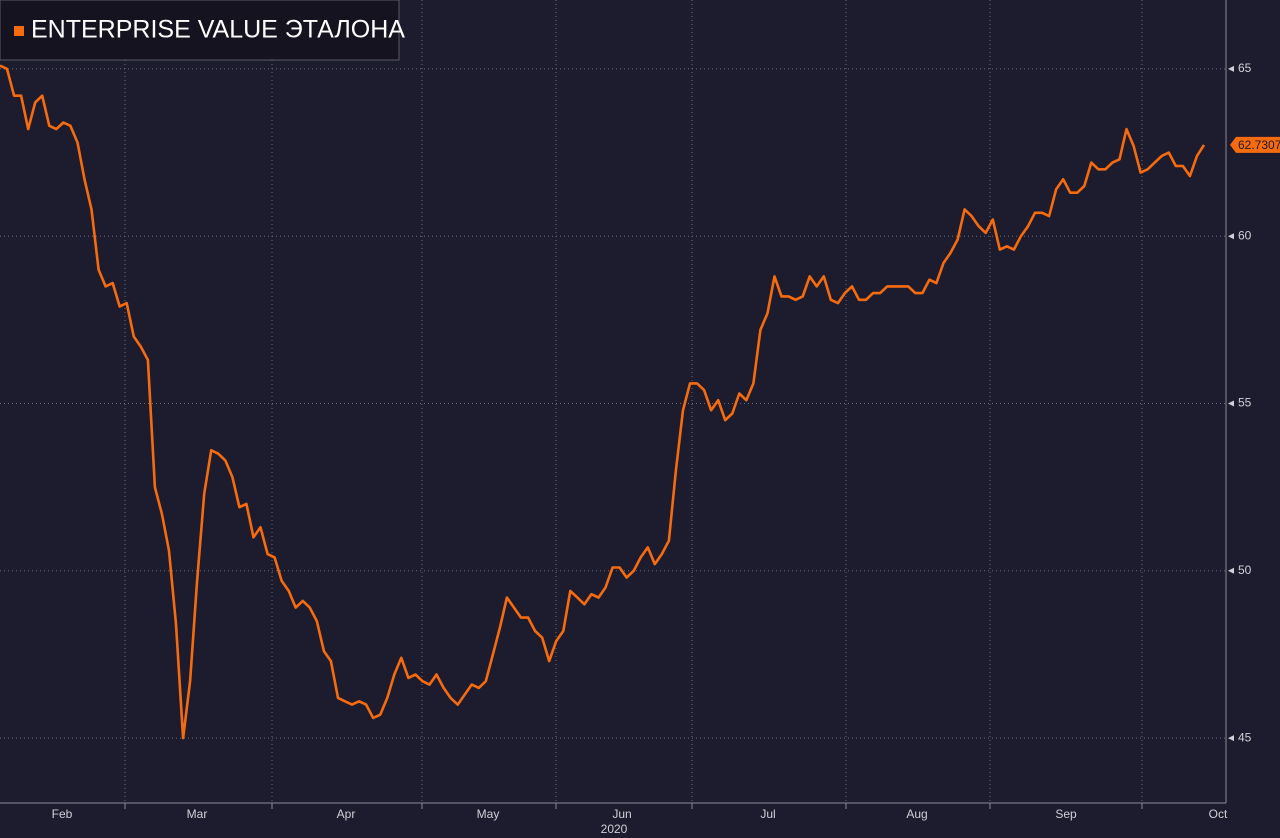 This screenshot has height=838, width=1280. I want to click on x-tick-label: May, so click(488, 814).